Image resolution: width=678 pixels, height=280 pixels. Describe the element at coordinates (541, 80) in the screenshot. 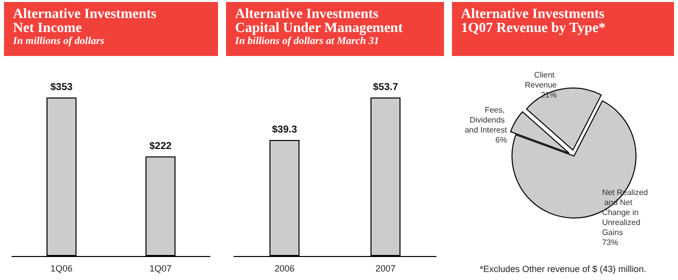

I see `slice-label: Client Revenue` at that location.